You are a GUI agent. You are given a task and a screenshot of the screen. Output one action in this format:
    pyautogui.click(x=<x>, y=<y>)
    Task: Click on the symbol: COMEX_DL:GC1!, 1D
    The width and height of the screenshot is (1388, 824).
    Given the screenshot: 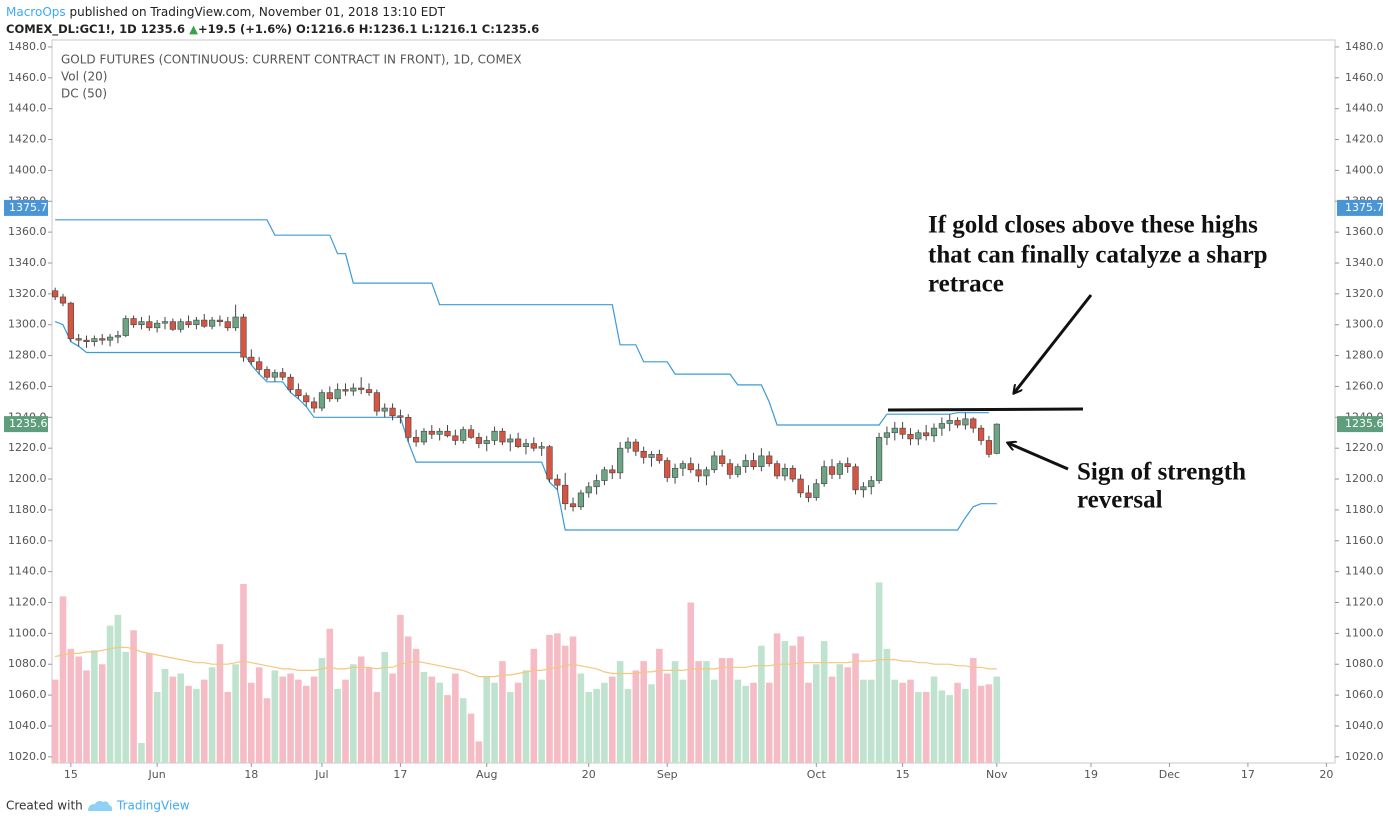 What is the action you would take?
    pyautogui.click(x=71, y=29)
    